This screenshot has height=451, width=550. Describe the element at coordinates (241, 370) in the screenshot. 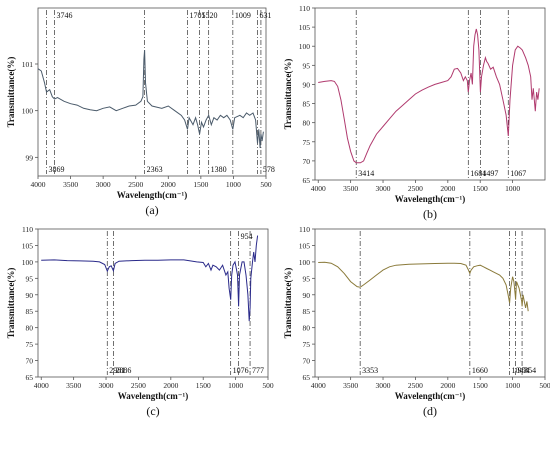

I see `peak-label-c: 1076` at that location.